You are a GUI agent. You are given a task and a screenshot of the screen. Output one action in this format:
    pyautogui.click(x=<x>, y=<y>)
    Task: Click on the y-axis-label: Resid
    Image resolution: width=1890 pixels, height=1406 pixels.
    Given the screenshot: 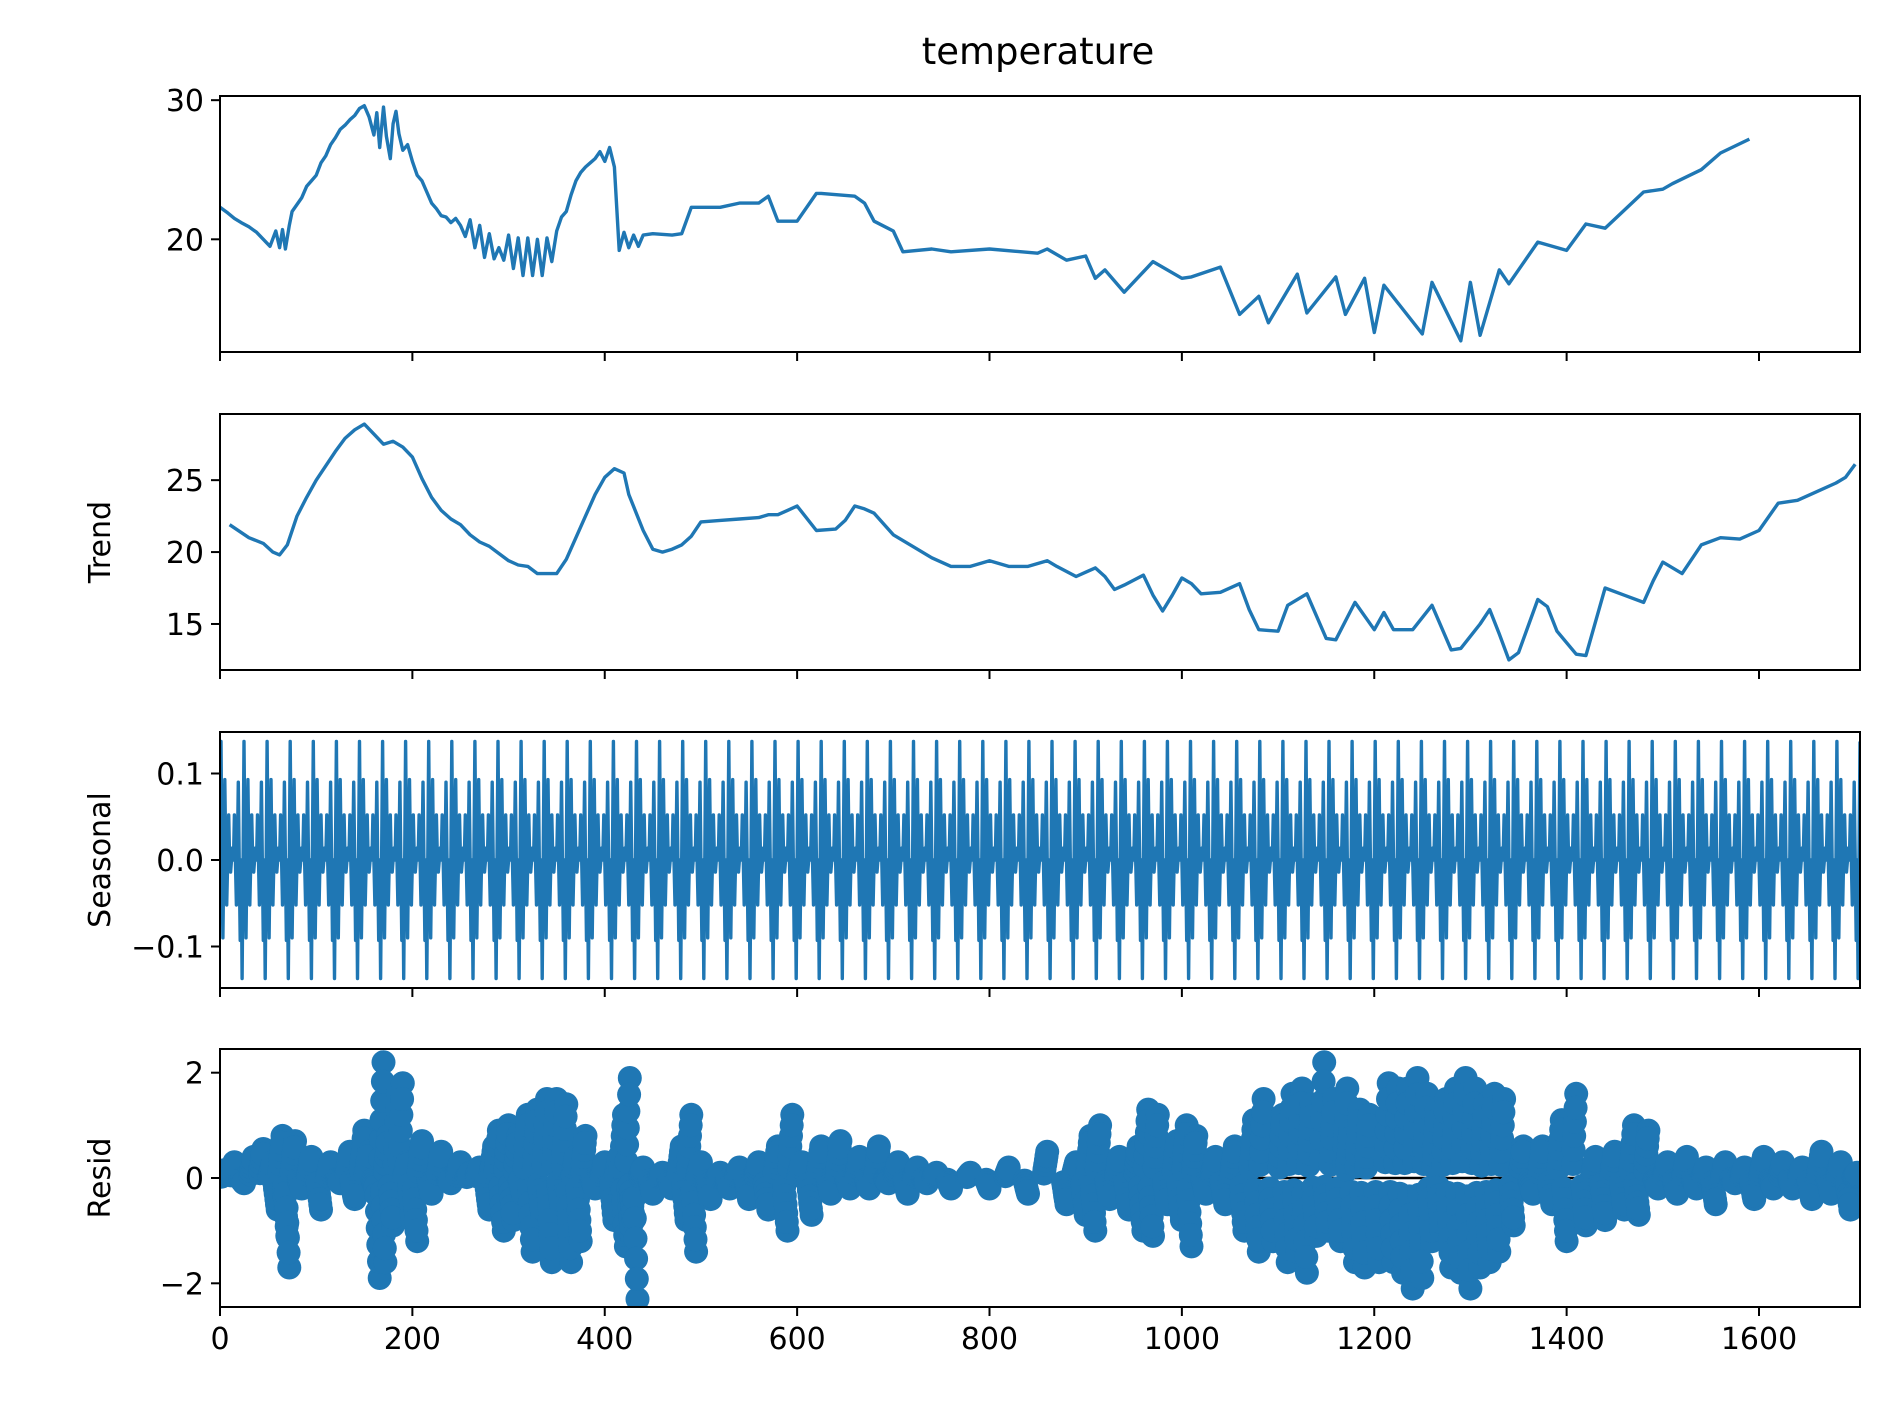 What is the action you would take?
    pyautogui.click(x=100, y=1178)
    